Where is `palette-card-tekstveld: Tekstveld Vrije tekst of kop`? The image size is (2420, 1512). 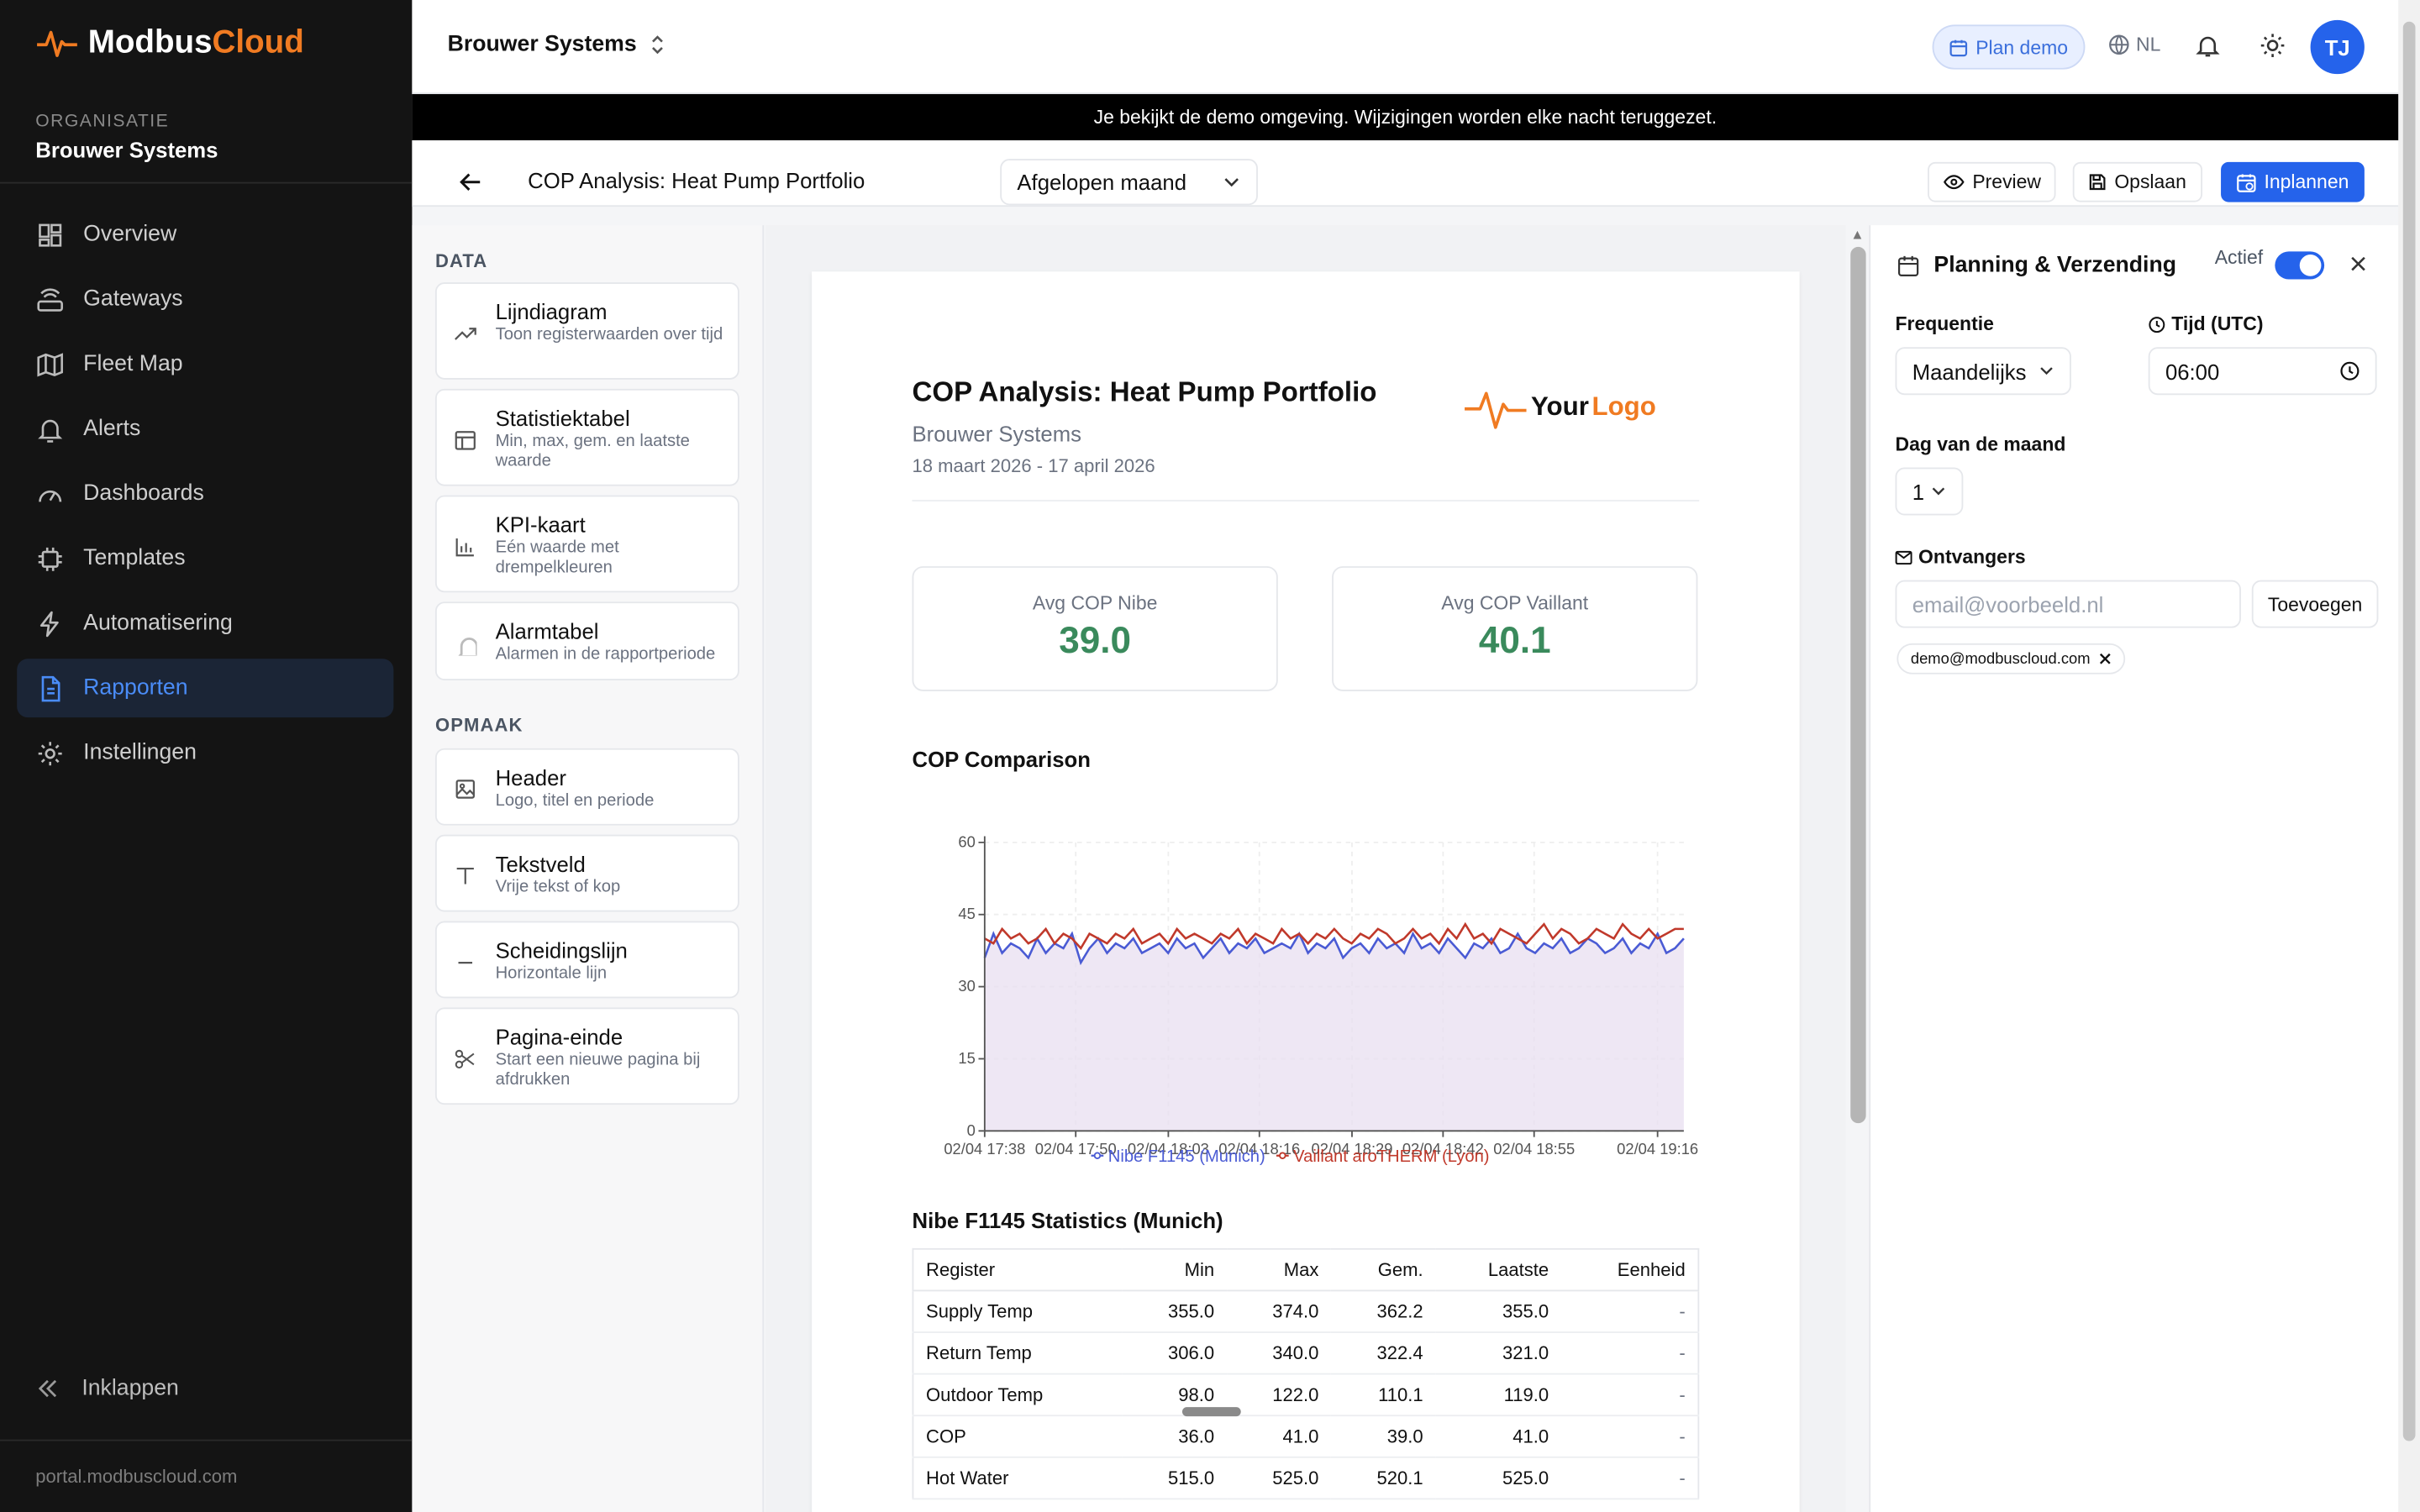 palette-card-tekstveld: Tekstveld Vrije tekst of kop is located at coordinates (586, 873).